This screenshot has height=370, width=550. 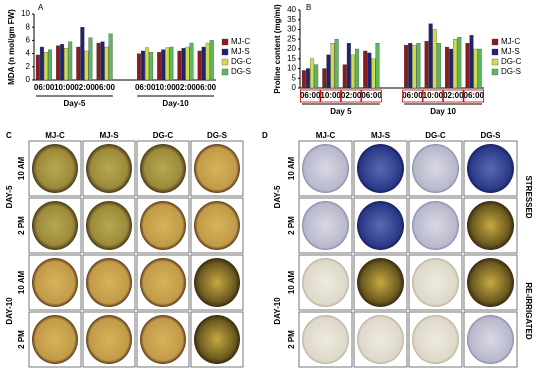 What do you see at coordinates (265, 135) in the screenshot?
I see `panel-label: D` at bounding box center [265, 135].